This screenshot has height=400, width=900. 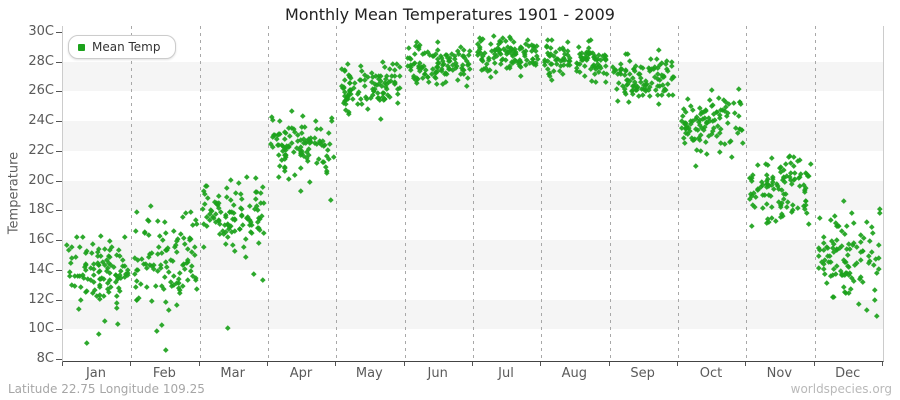 What do you see at coordinates (41, 31) in the screenshot?
I see `y-tick-label: 30C` at bounding box center [41, 31].